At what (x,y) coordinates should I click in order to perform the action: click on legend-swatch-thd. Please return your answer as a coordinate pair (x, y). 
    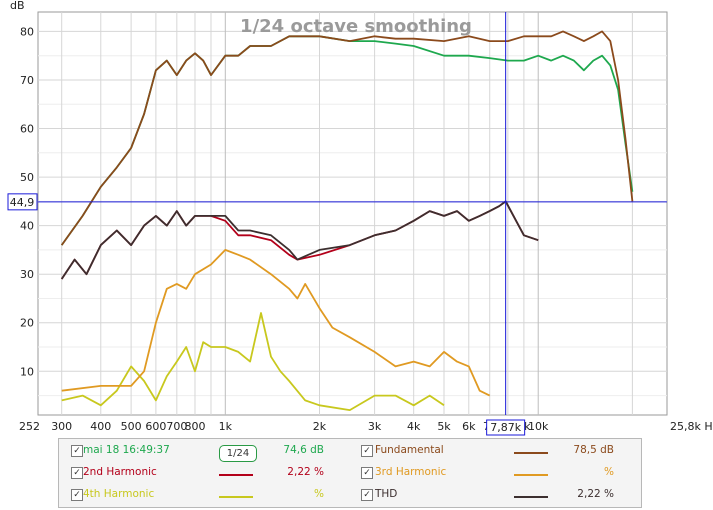
    Looking at the image, I should click on (531, 497).